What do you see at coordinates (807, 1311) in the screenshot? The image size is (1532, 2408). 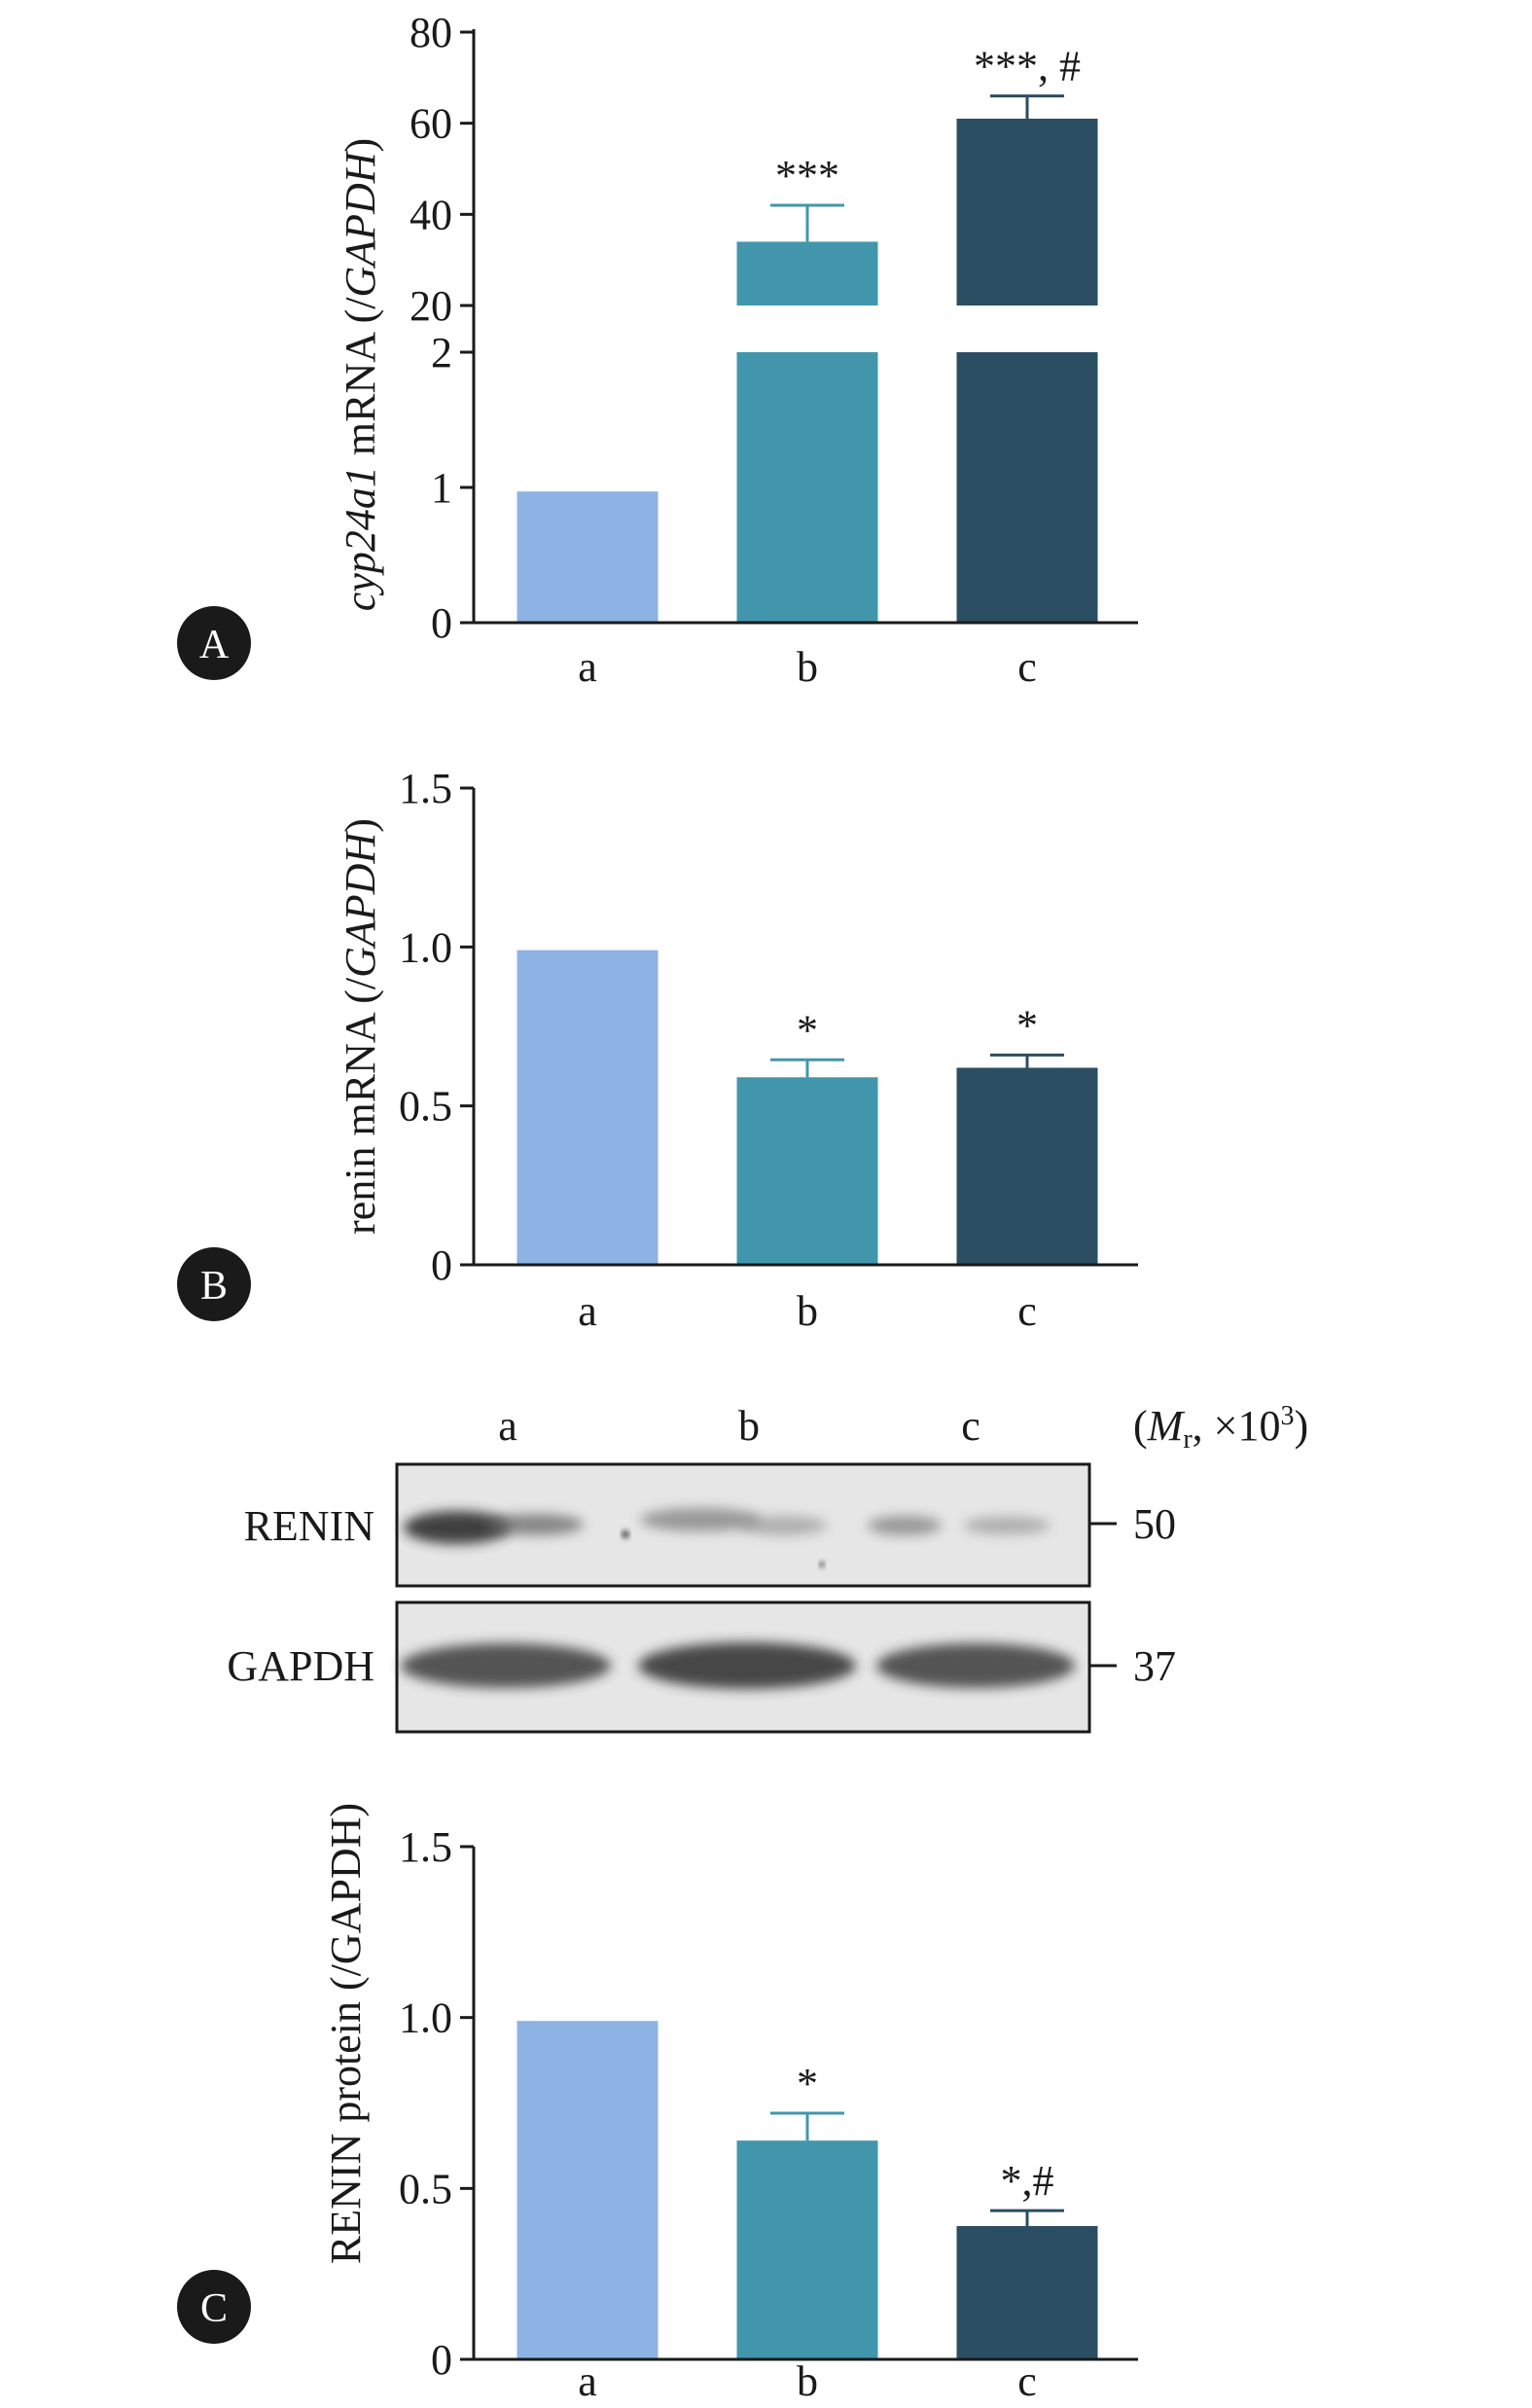 I see `panel-b-xtick-b: b` at bounding box center [807, 1311].